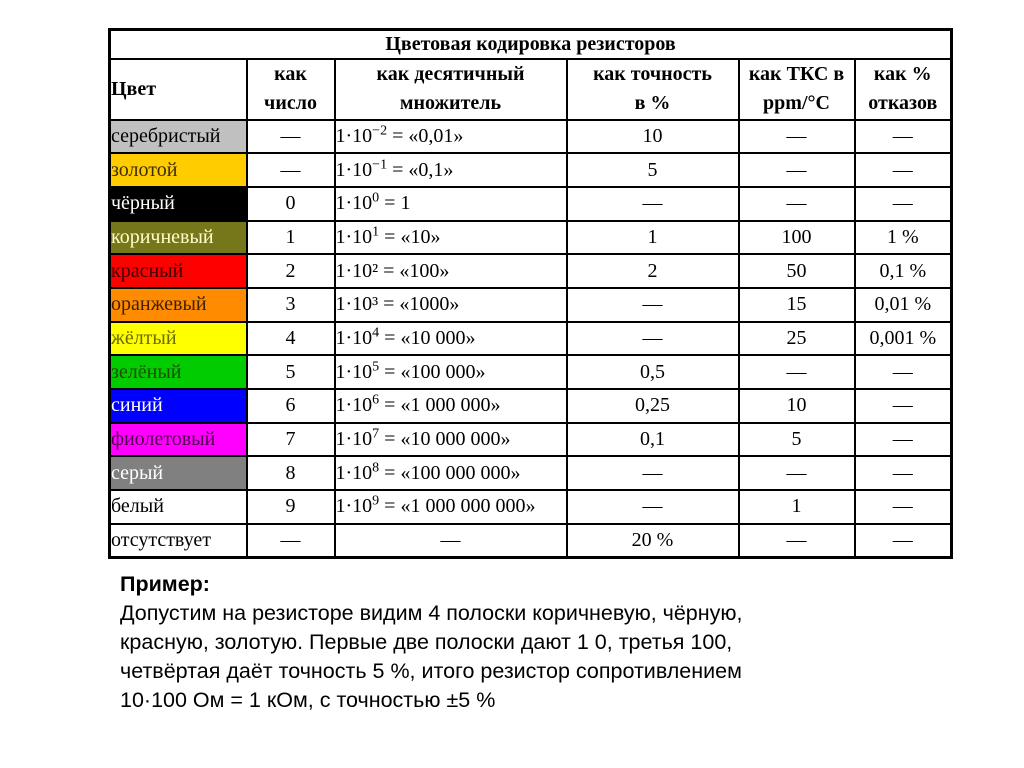  I want to click on multiplier-exponent: 8, so click(376, 468).